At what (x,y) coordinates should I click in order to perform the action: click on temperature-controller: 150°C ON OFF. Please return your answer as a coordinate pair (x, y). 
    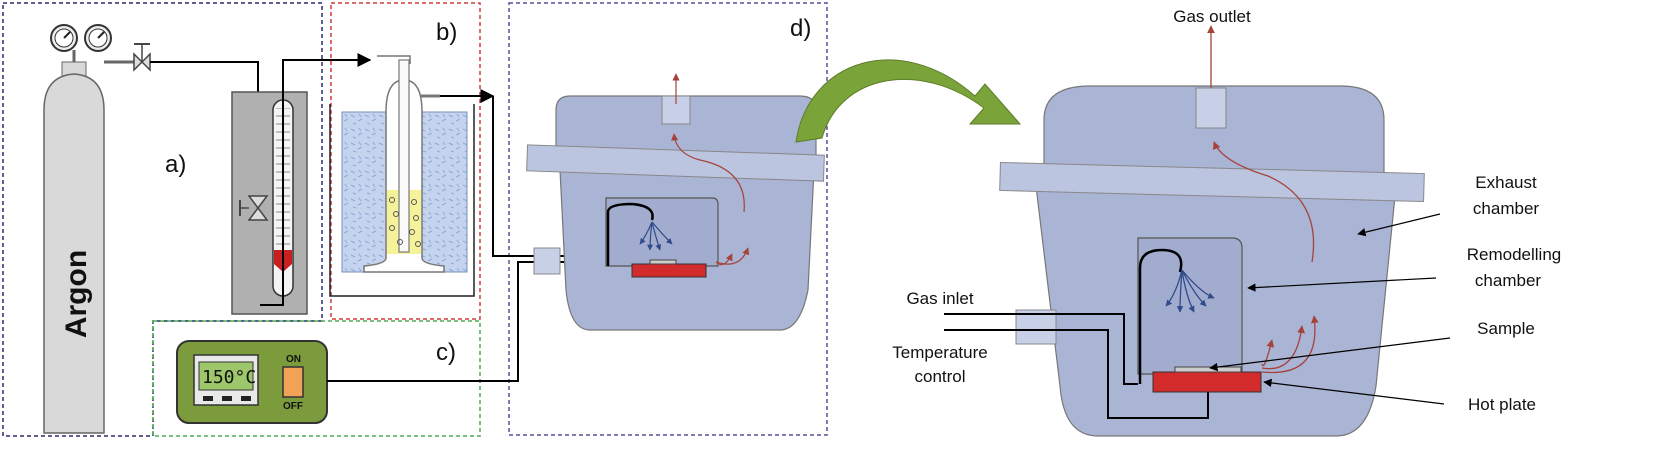
    Looking at the image, I should click on (252, 382).